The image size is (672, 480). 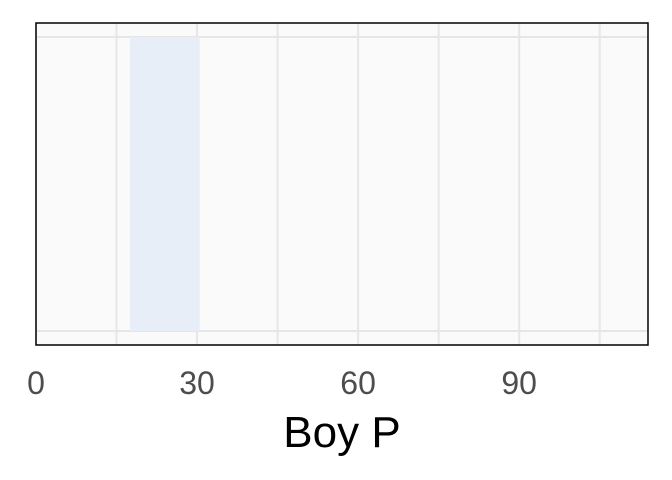 What do you see at coordinates (358, 383) in the screenshot?
I see `x-tick-label: 60` at bounding box center [358, 383].